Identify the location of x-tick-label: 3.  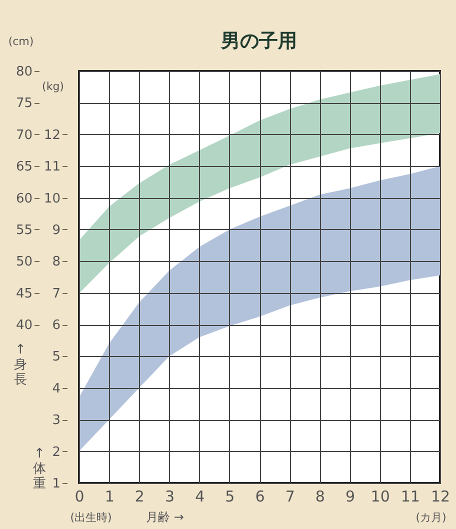
(169, 497).